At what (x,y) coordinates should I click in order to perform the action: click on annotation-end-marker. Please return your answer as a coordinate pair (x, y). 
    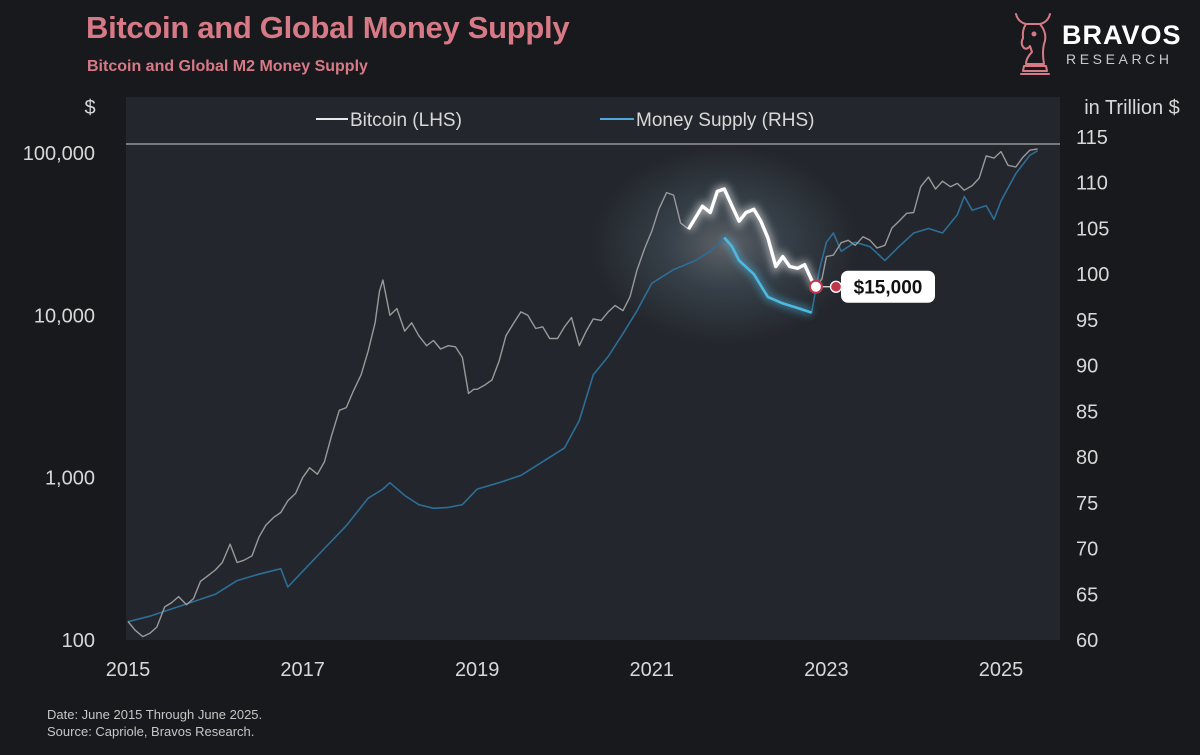
    Looking at the image, I should click on (836, 286).